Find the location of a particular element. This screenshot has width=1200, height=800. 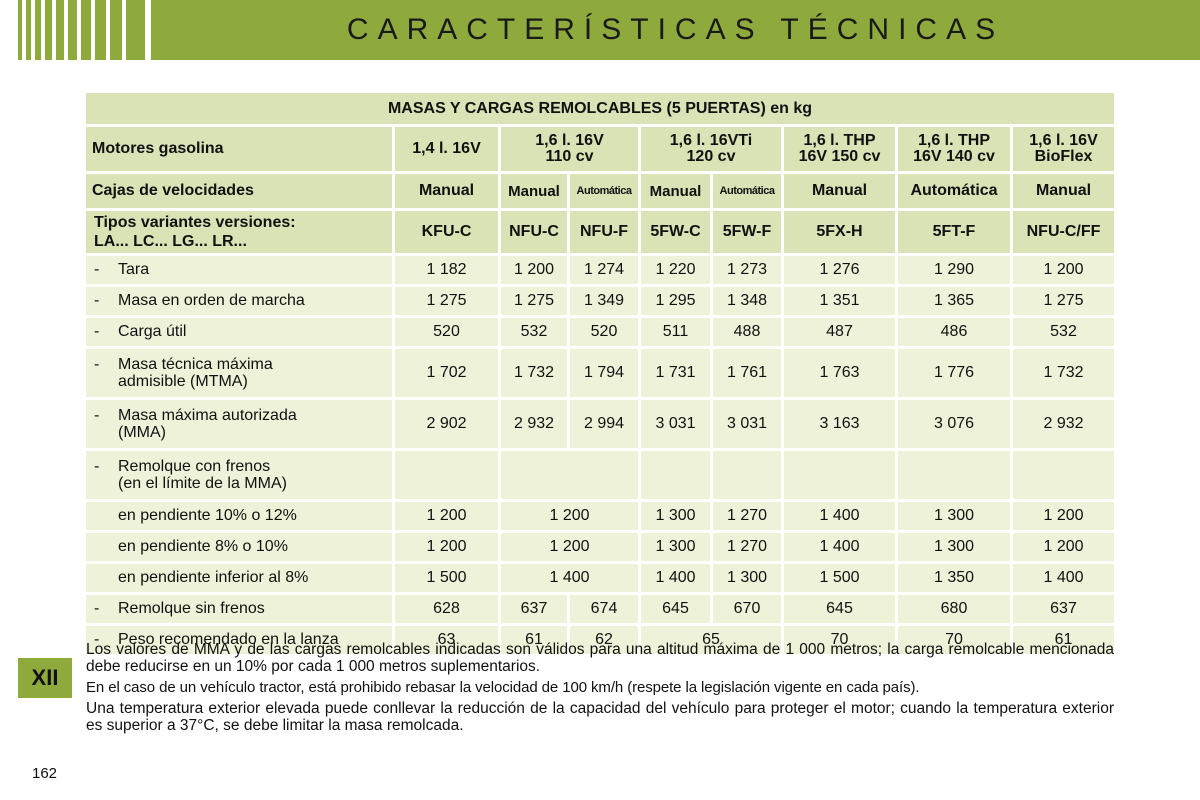

value-cell: 1 776 is located at coordinates (954, 373).